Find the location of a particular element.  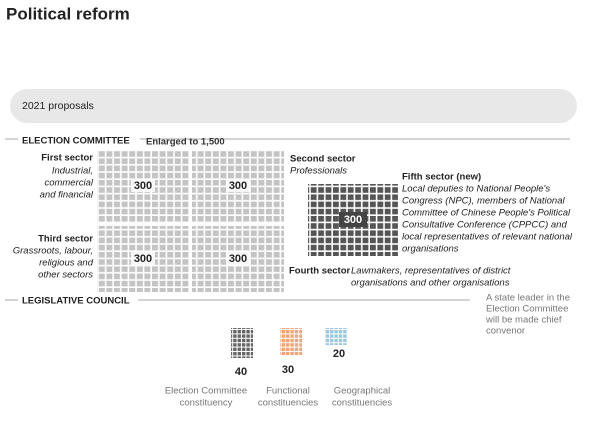

lc-heading: LEGISLATIVE COUNCIL is located at coordinates (76, 301).